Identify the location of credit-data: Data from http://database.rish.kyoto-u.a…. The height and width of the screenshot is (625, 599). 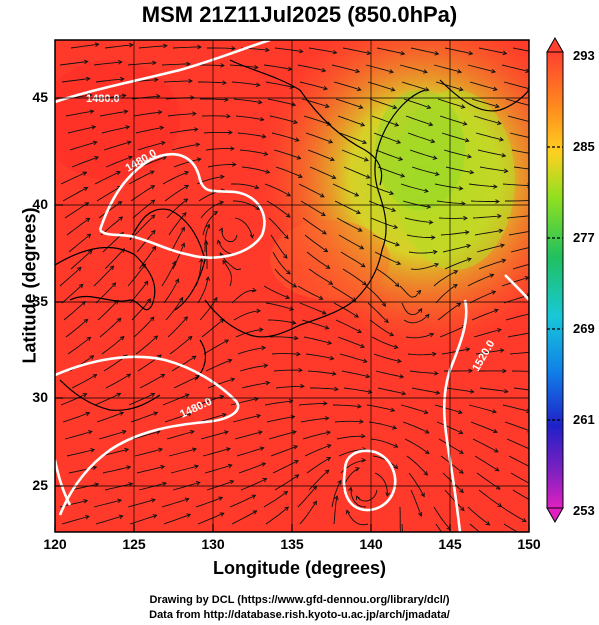
(299, 615).